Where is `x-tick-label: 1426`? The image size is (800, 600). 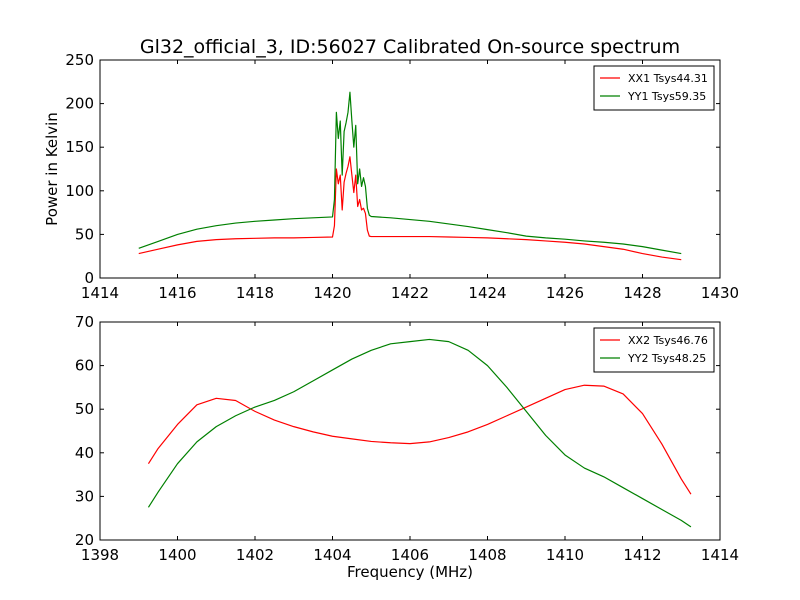 x-tick-label: 1426 is located at coordinates (565, 293).